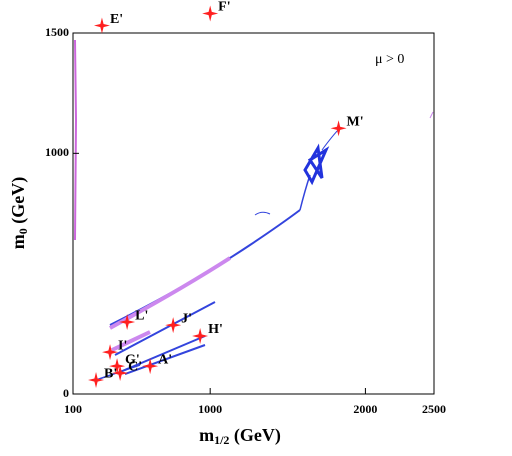 The height and width of the screenshot is (456, 512). Describe the element at coordinates (434, 409) in the screenshot. I see `x-tick-label: 2500` at that location.